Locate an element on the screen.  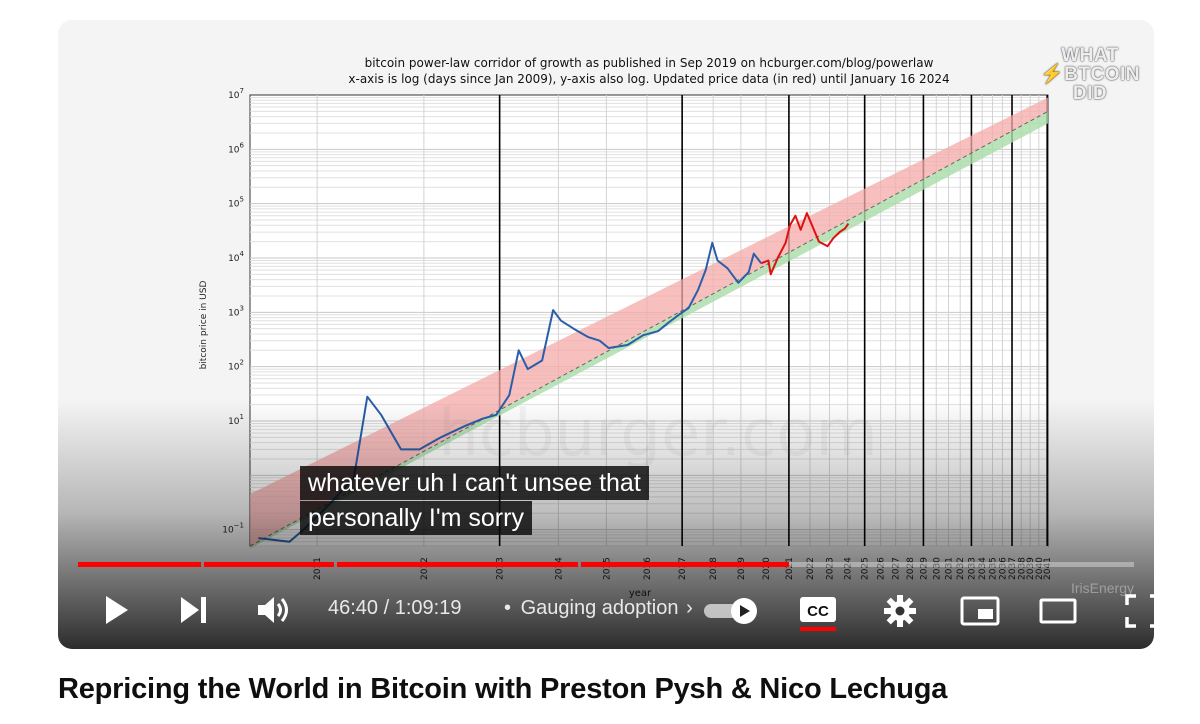
volume-icon is located at coordinates (273, 610).